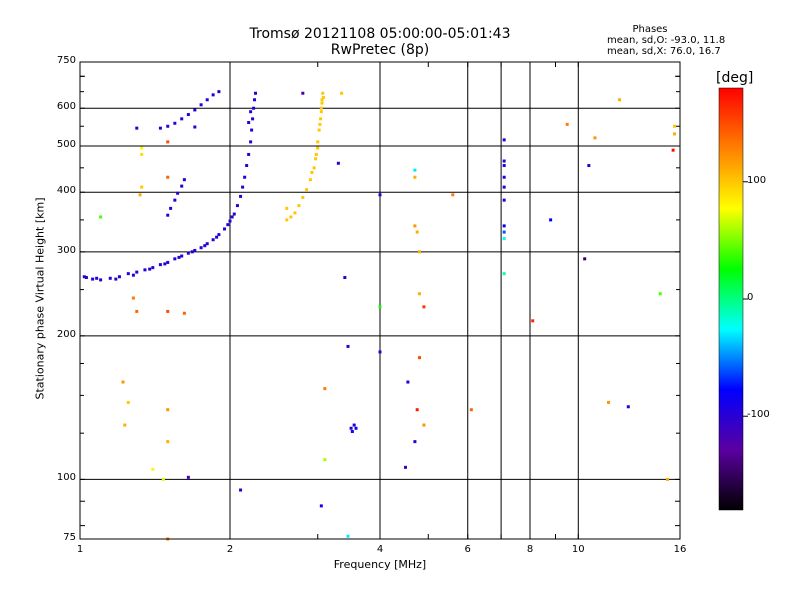  Describe the element at coordinates (66, 191) in the screenshot. I see `y-tick-label: 400` at that location.